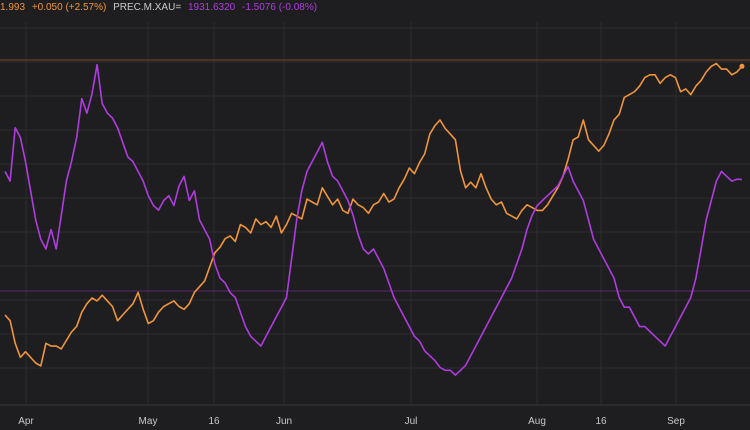 The width and height of the screenshot is (750, 430). What do you see at coordinates (69, 7) in the screenshot?
I see `series1-change: +0.050 (+2.57%)` at bounding box center [69, 7].